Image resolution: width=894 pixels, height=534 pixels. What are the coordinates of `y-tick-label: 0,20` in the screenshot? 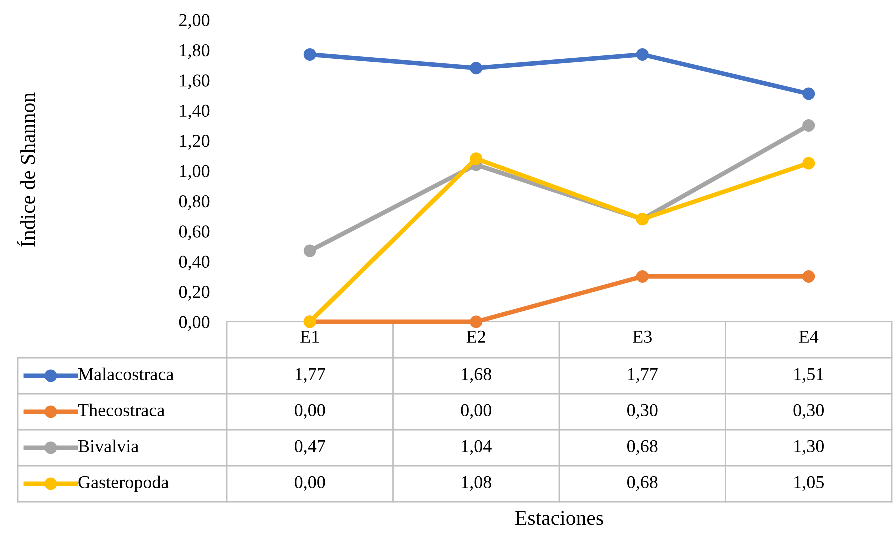 It's located at (194, 293).